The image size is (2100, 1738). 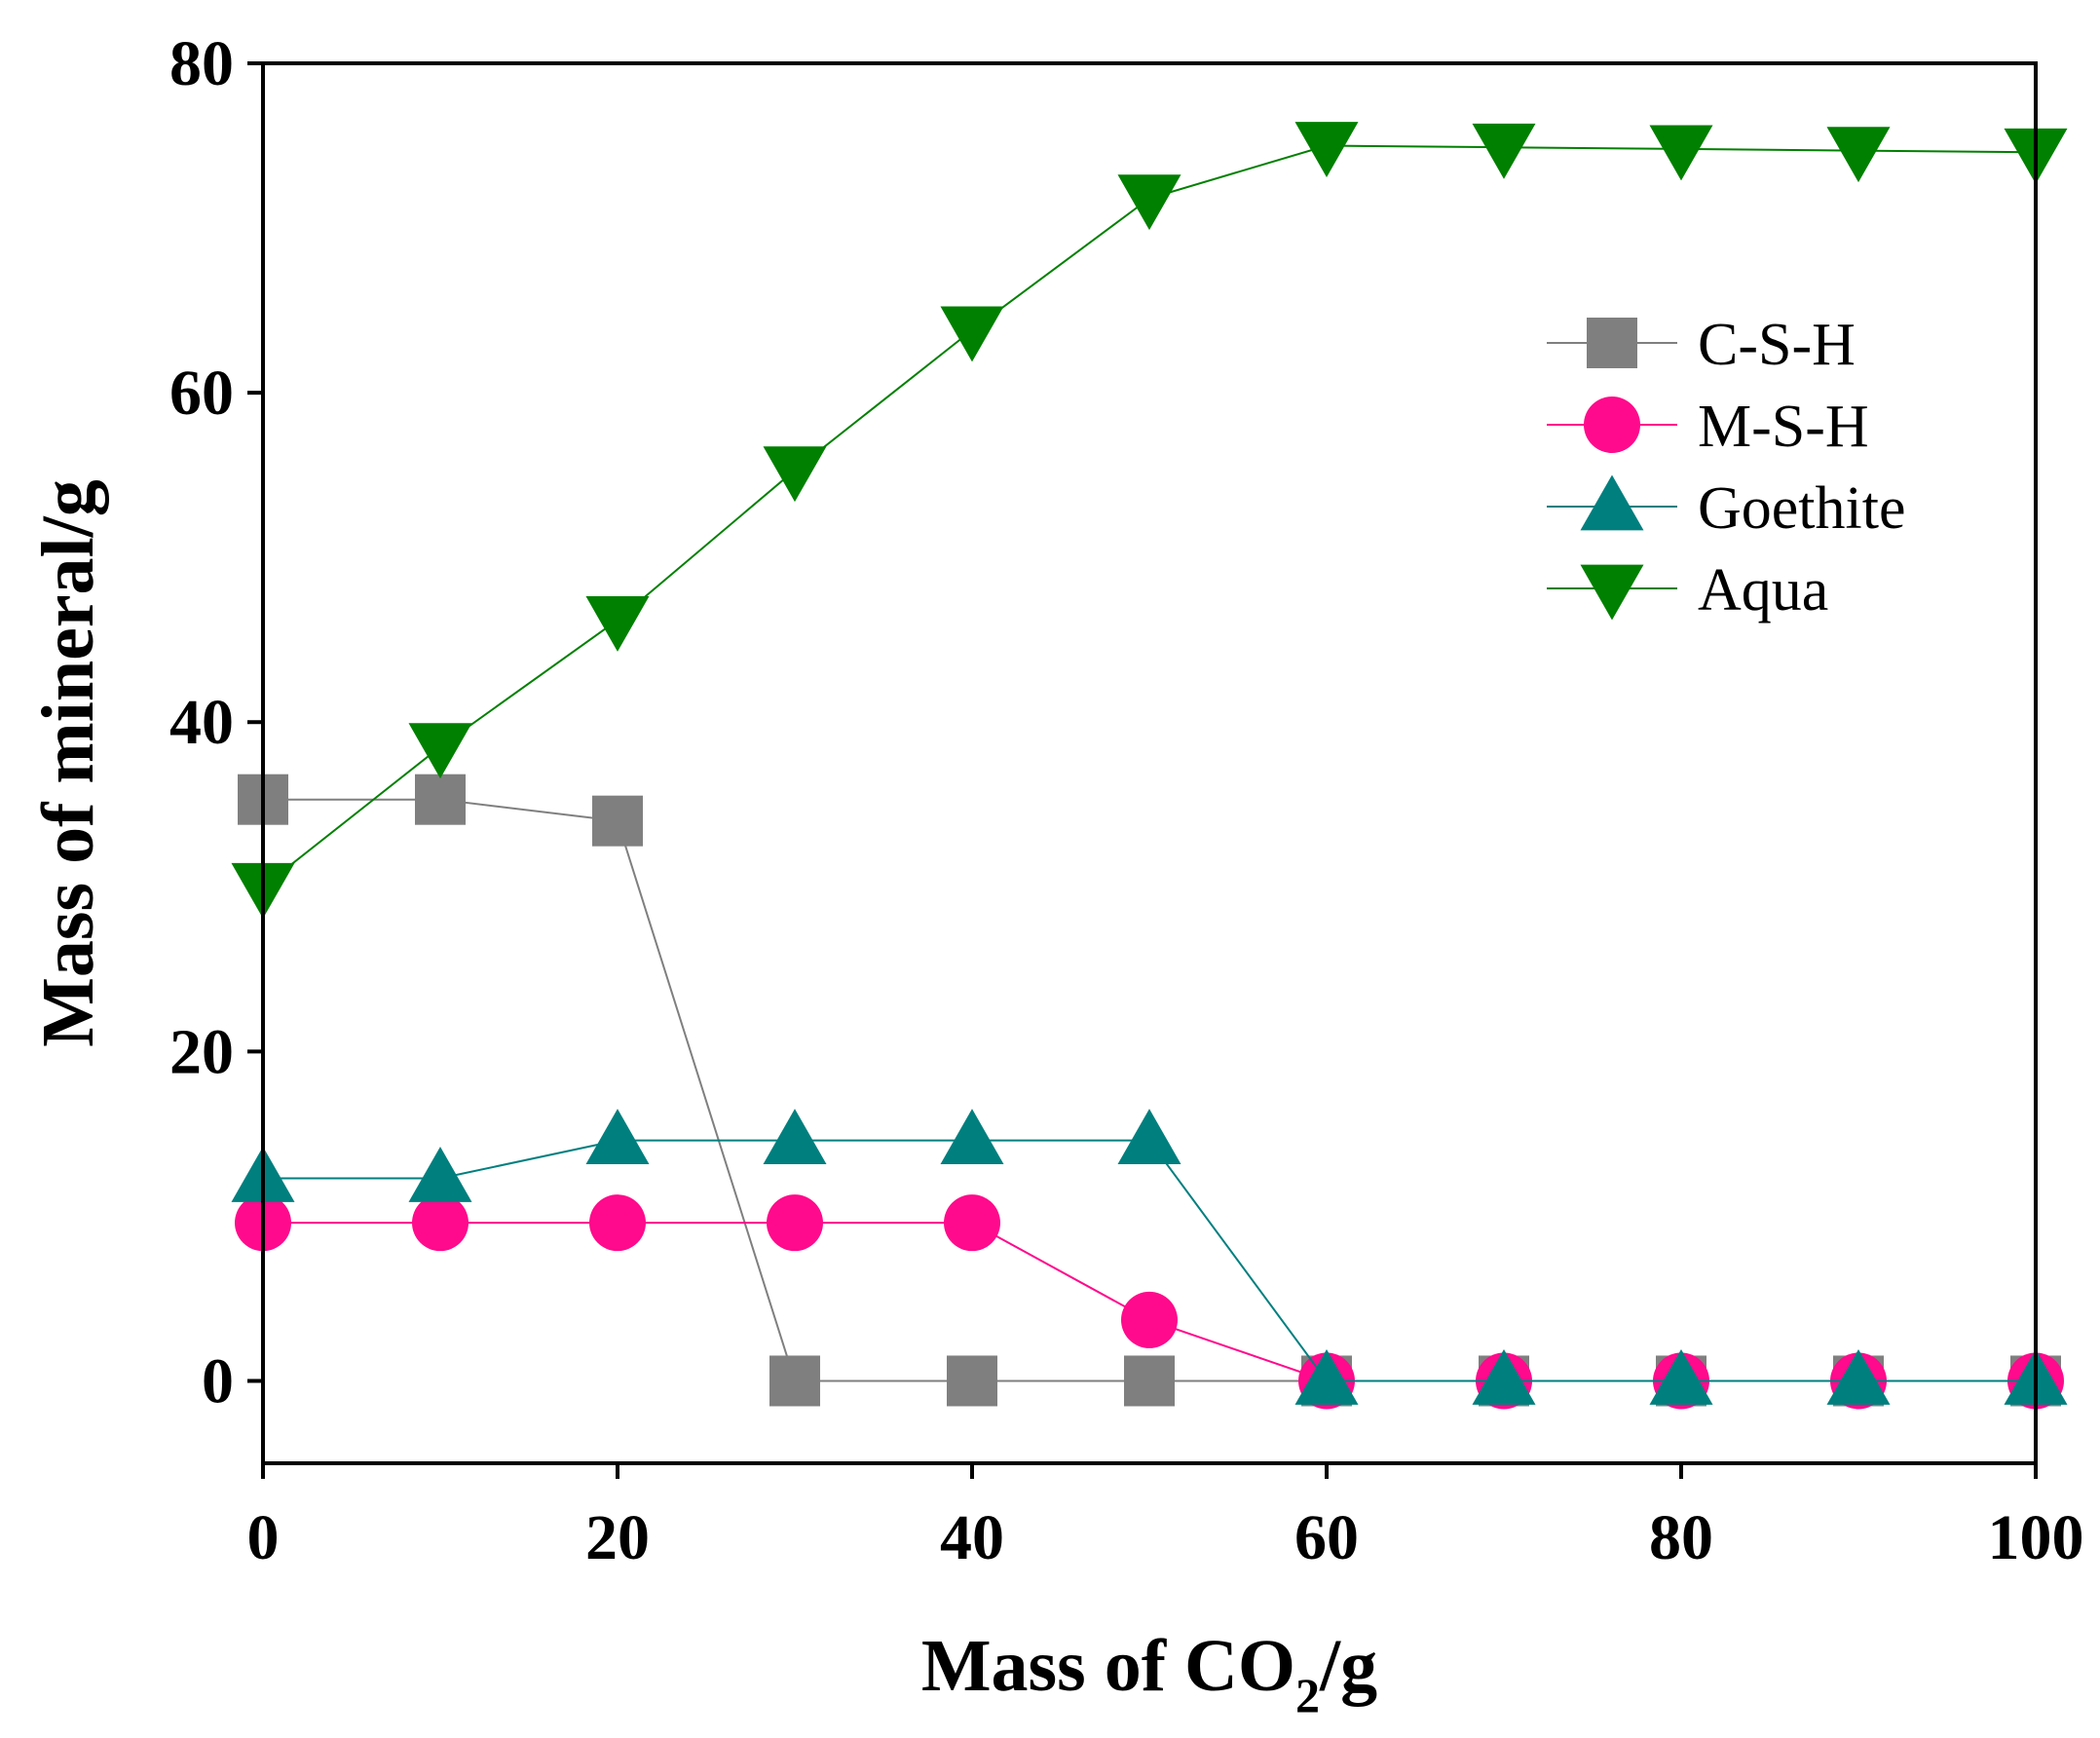 I want to click on legend-item-c-s-h: C-S-H, so click(x=1701, y=345).